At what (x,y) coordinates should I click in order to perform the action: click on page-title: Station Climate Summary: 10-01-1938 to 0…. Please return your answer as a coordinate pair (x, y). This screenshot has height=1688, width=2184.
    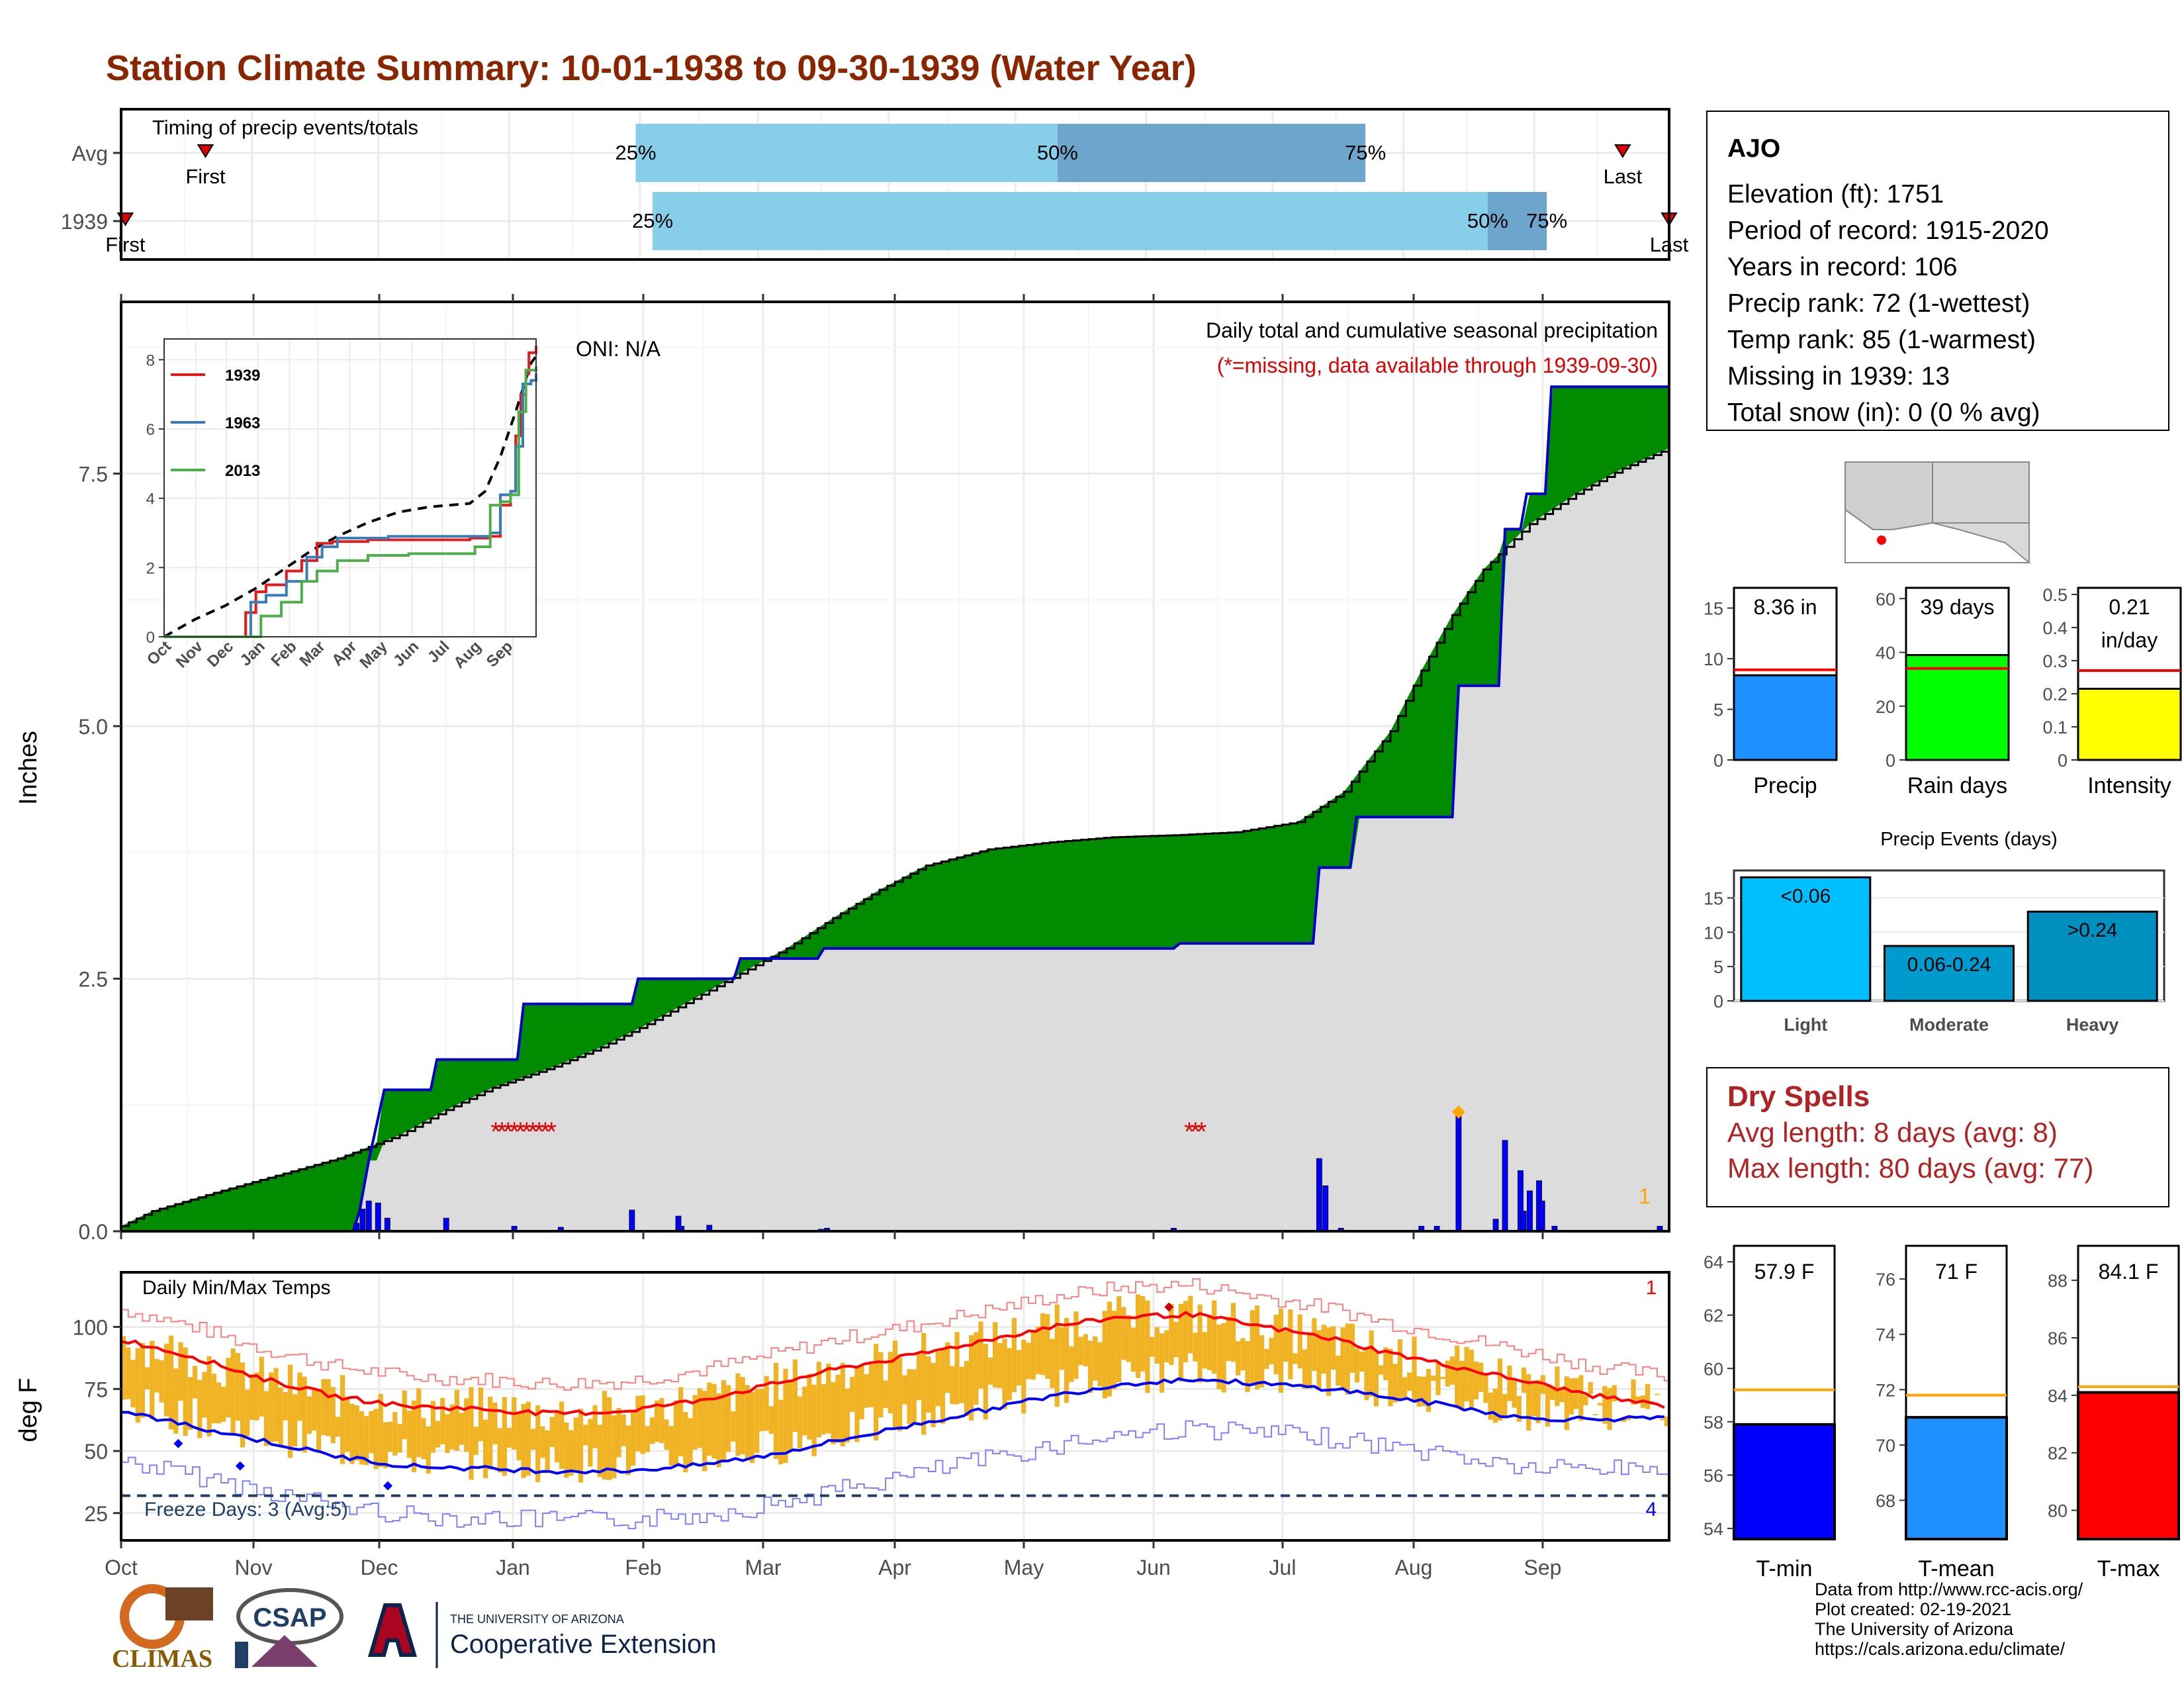
    Looking at the image, I should click on (651, 68).